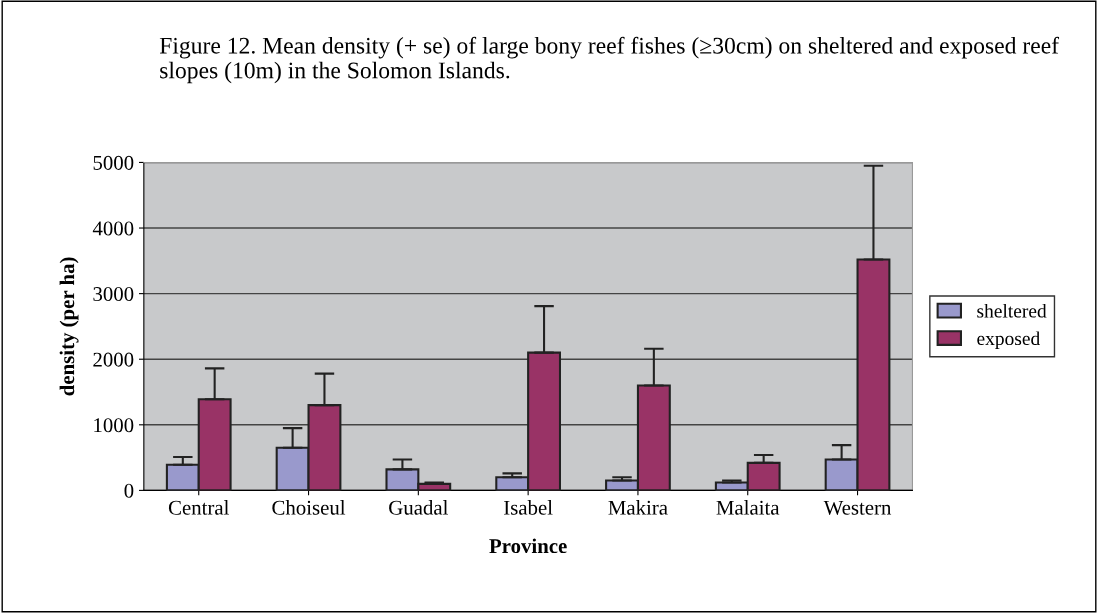 Image resolution: width=1098 pixels, height=613 pixels. Describe the element at coordinates (418, 507) in the screenshot. I see `x-tick-label: Guadal` at that location.